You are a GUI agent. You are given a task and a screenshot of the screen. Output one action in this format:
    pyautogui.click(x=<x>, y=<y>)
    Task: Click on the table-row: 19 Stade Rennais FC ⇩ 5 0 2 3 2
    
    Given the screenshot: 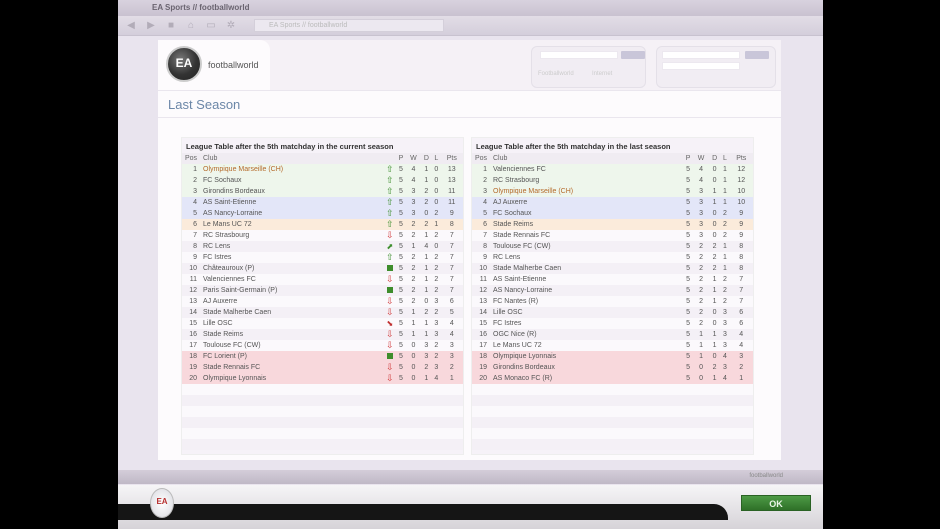 What is the action you would take?
    pyautogui.click(x=322, y=367)
    